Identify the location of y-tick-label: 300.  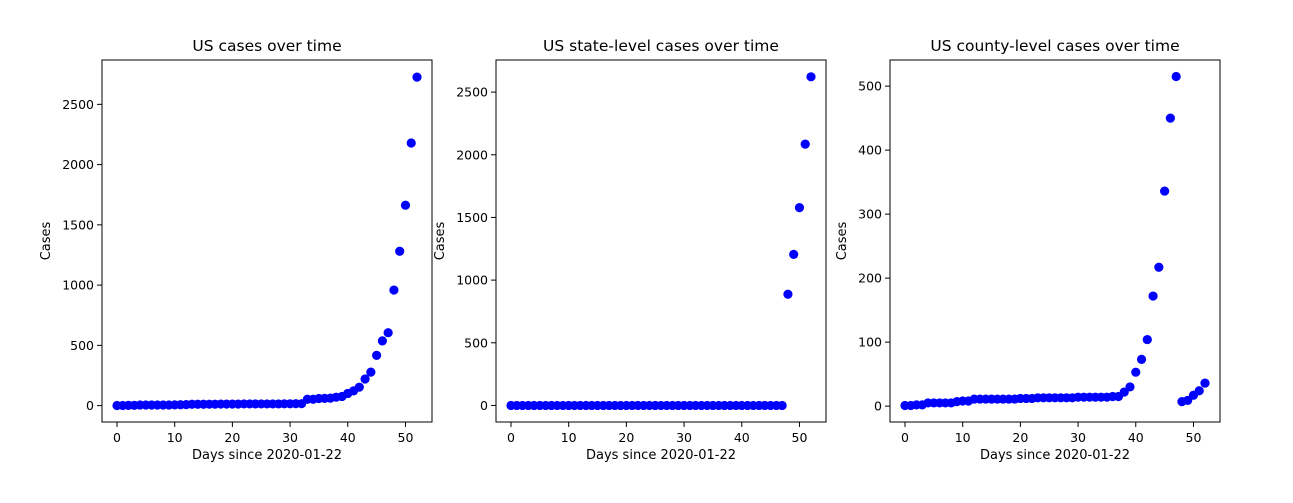
(870, 214).